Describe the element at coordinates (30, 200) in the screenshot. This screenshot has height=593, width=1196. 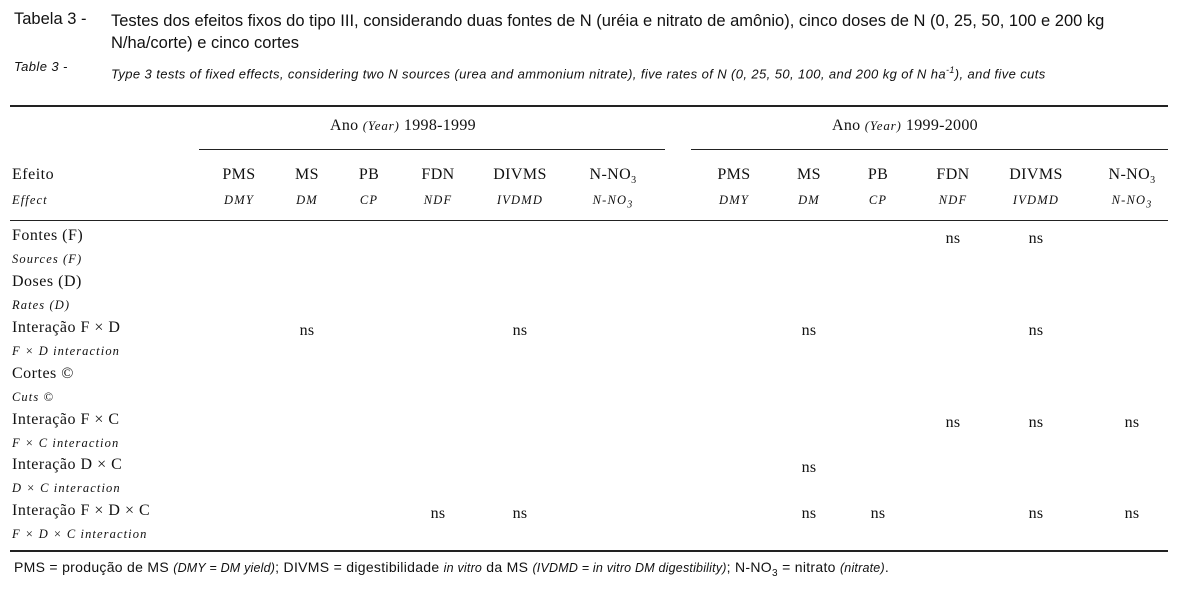
I see `effect-header-en: Effect` at that location.